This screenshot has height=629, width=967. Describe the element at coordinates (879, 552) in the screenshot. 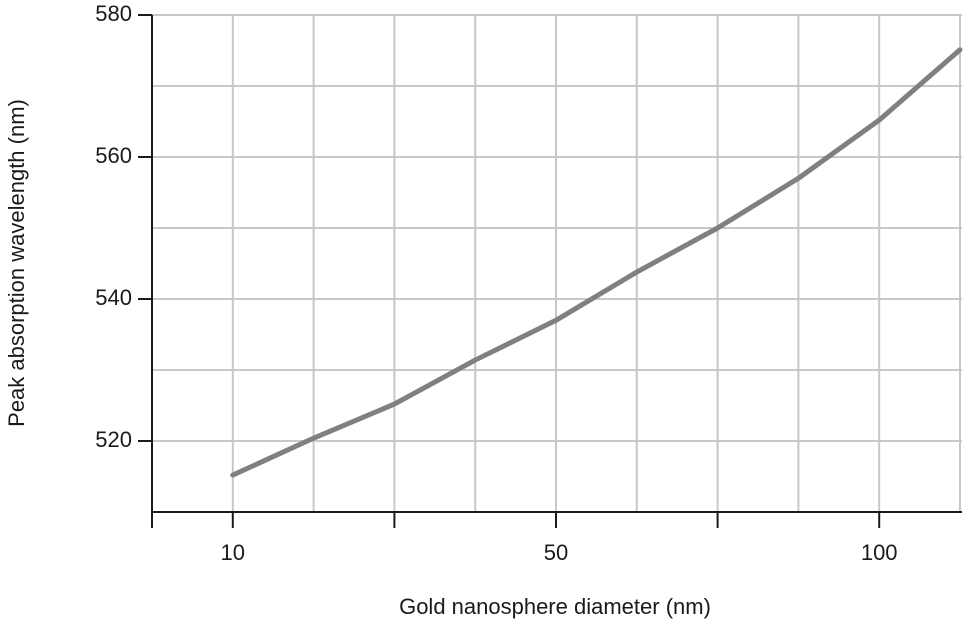

I see `x-tick-label: 100` at that location.